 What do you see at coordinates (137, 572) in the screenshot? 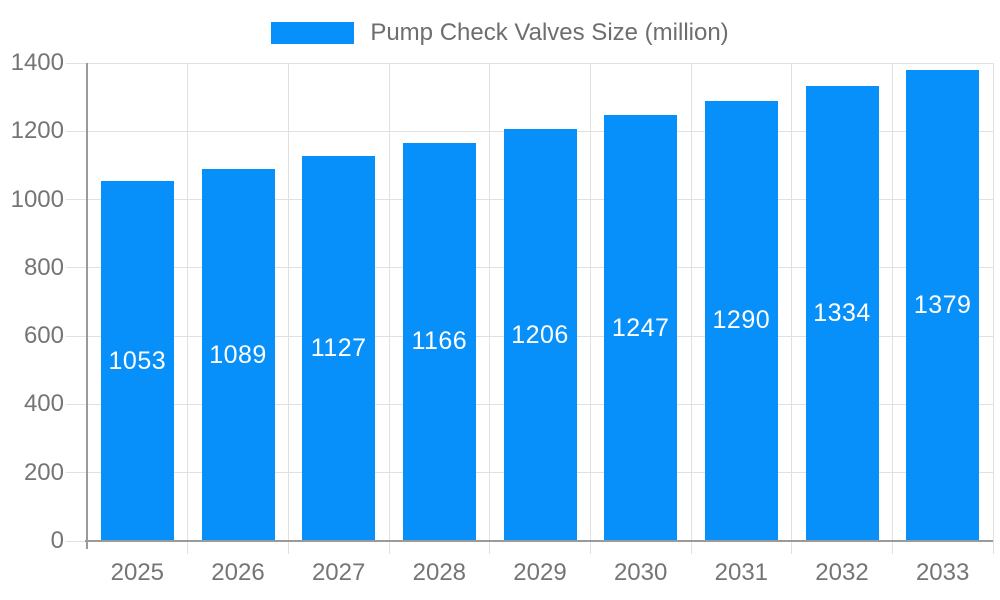
I see `x-axis-tick-label: 2025` at bounding box center [137, 572].